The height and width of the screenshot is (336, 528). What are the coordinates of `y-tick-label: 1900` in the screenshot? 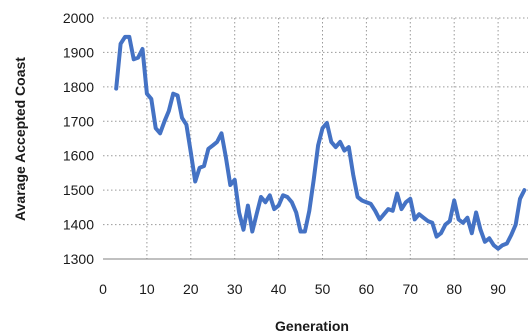 It's located at (78, 52).